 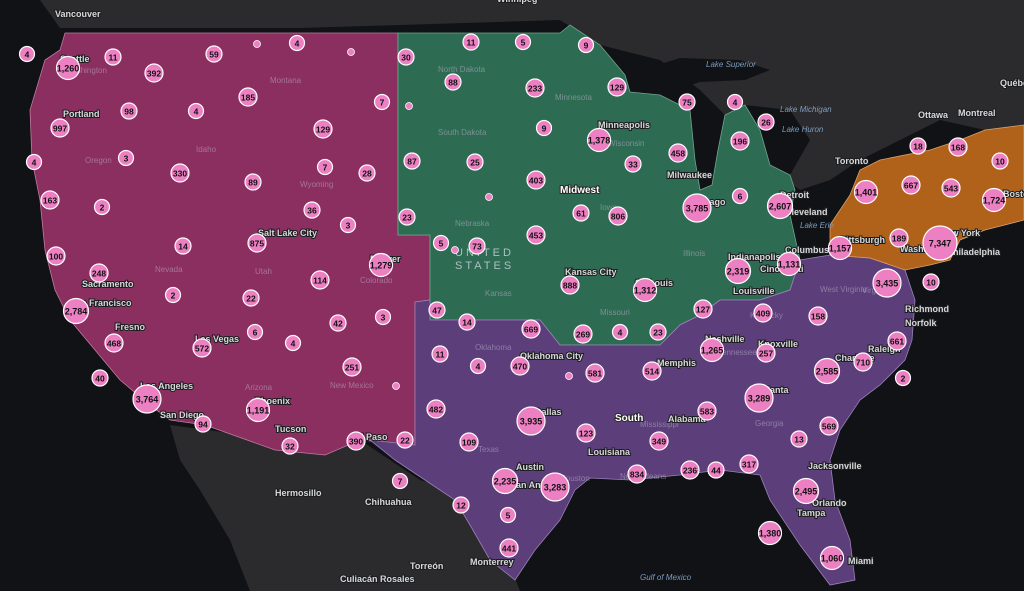 What do you see at coordinates (129, 111) in the screenshot?
I see `cluster-marker: 98` at bounding box center [129, 111].